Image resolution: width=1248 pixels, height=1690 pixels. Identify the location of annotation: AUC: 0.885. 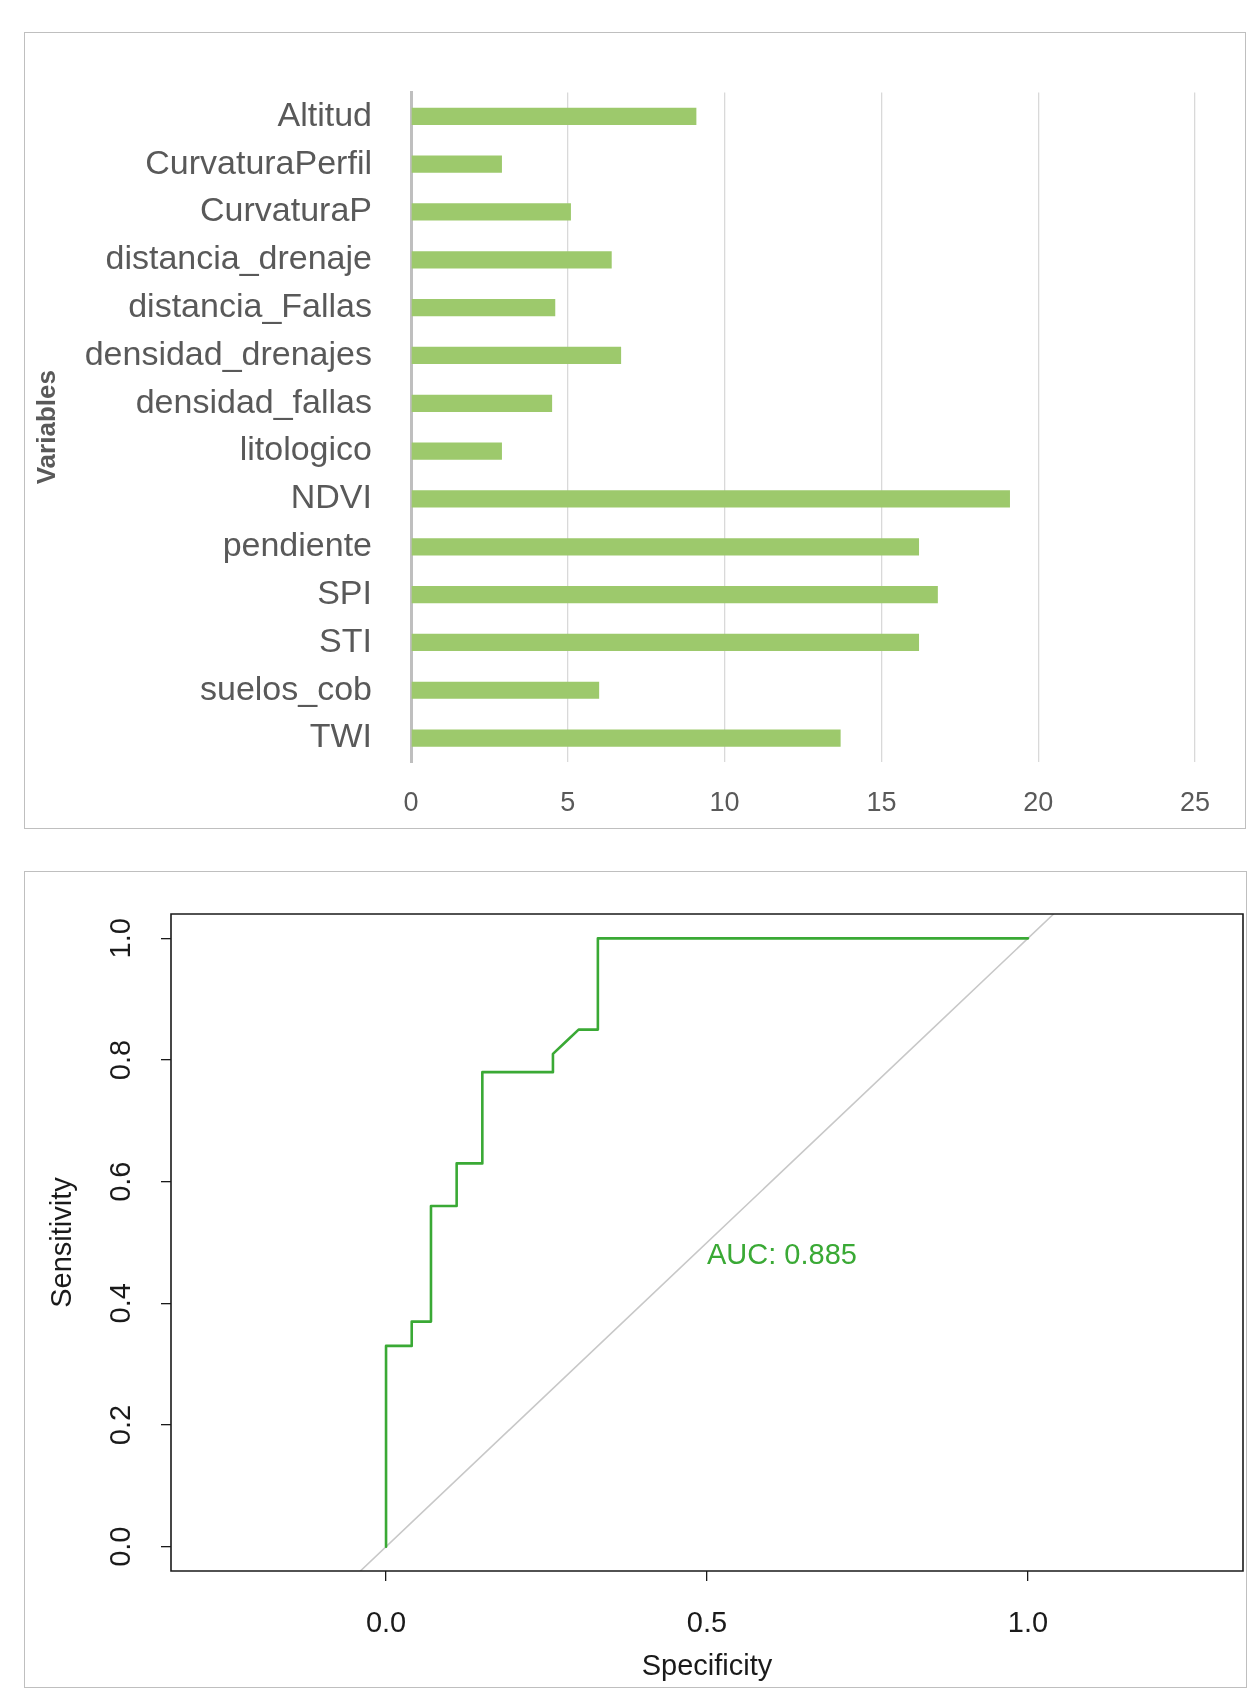
(782, 1253).